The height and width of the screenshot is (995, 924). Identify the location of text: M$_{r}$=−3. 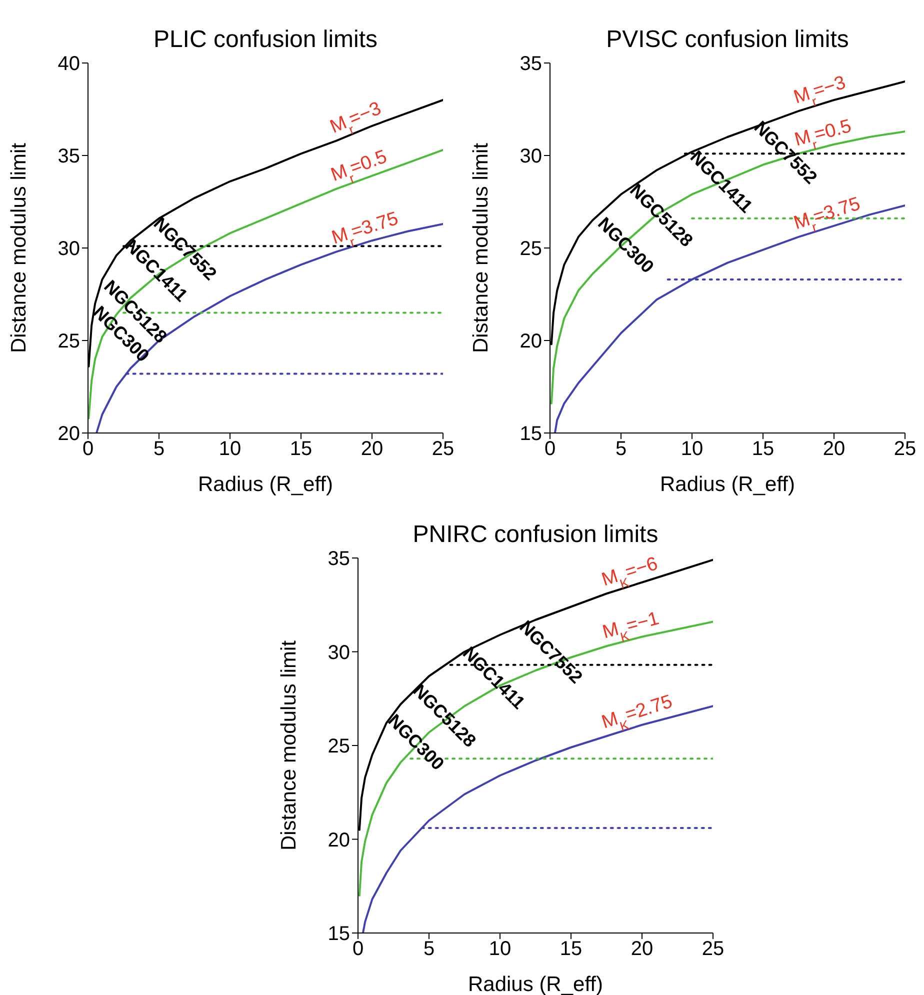
(819, 90).